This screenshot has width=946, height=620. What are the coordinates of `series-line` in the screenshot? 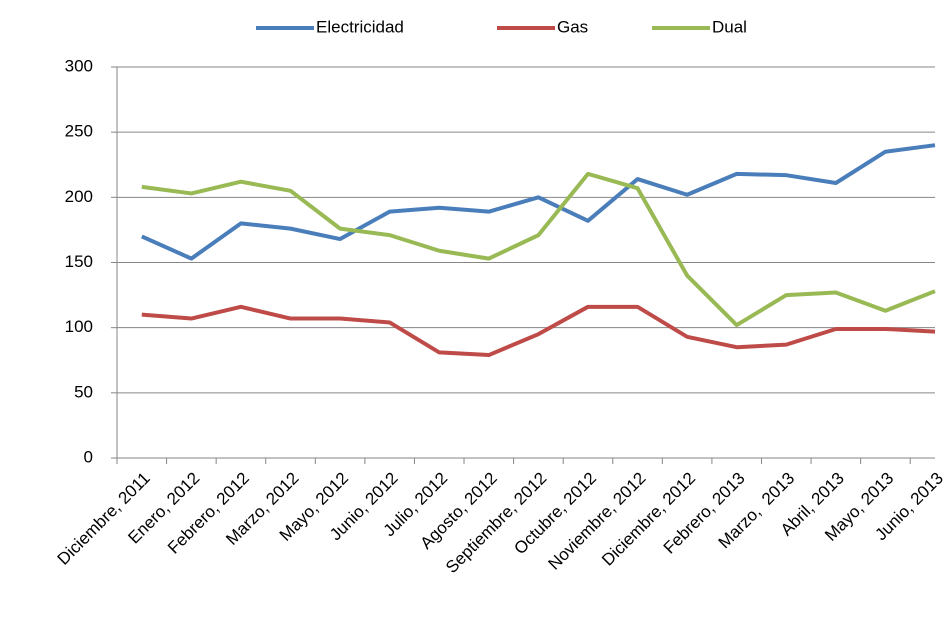 It's located at (538, 331).